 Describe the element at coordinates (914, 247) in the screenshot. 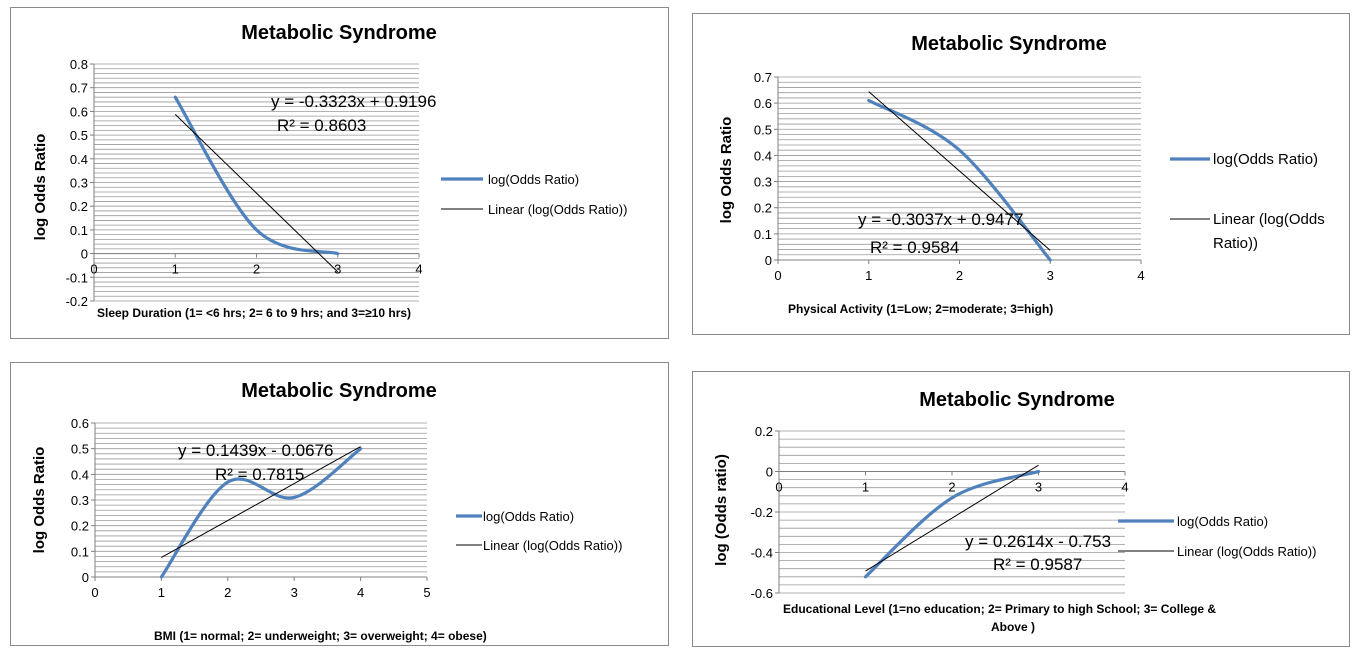

I see `trend-r-squared: R² = 0.9584` at that location.